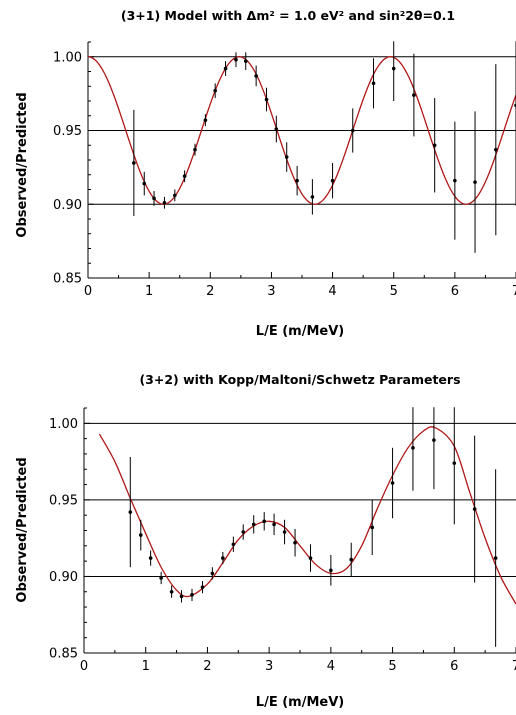 This screenshot has width=516, height=715. What do you see at coordinates (63, 424) in the screenshot?
I see `y-tick-label: 1.00` at bounding box center [63, 424].